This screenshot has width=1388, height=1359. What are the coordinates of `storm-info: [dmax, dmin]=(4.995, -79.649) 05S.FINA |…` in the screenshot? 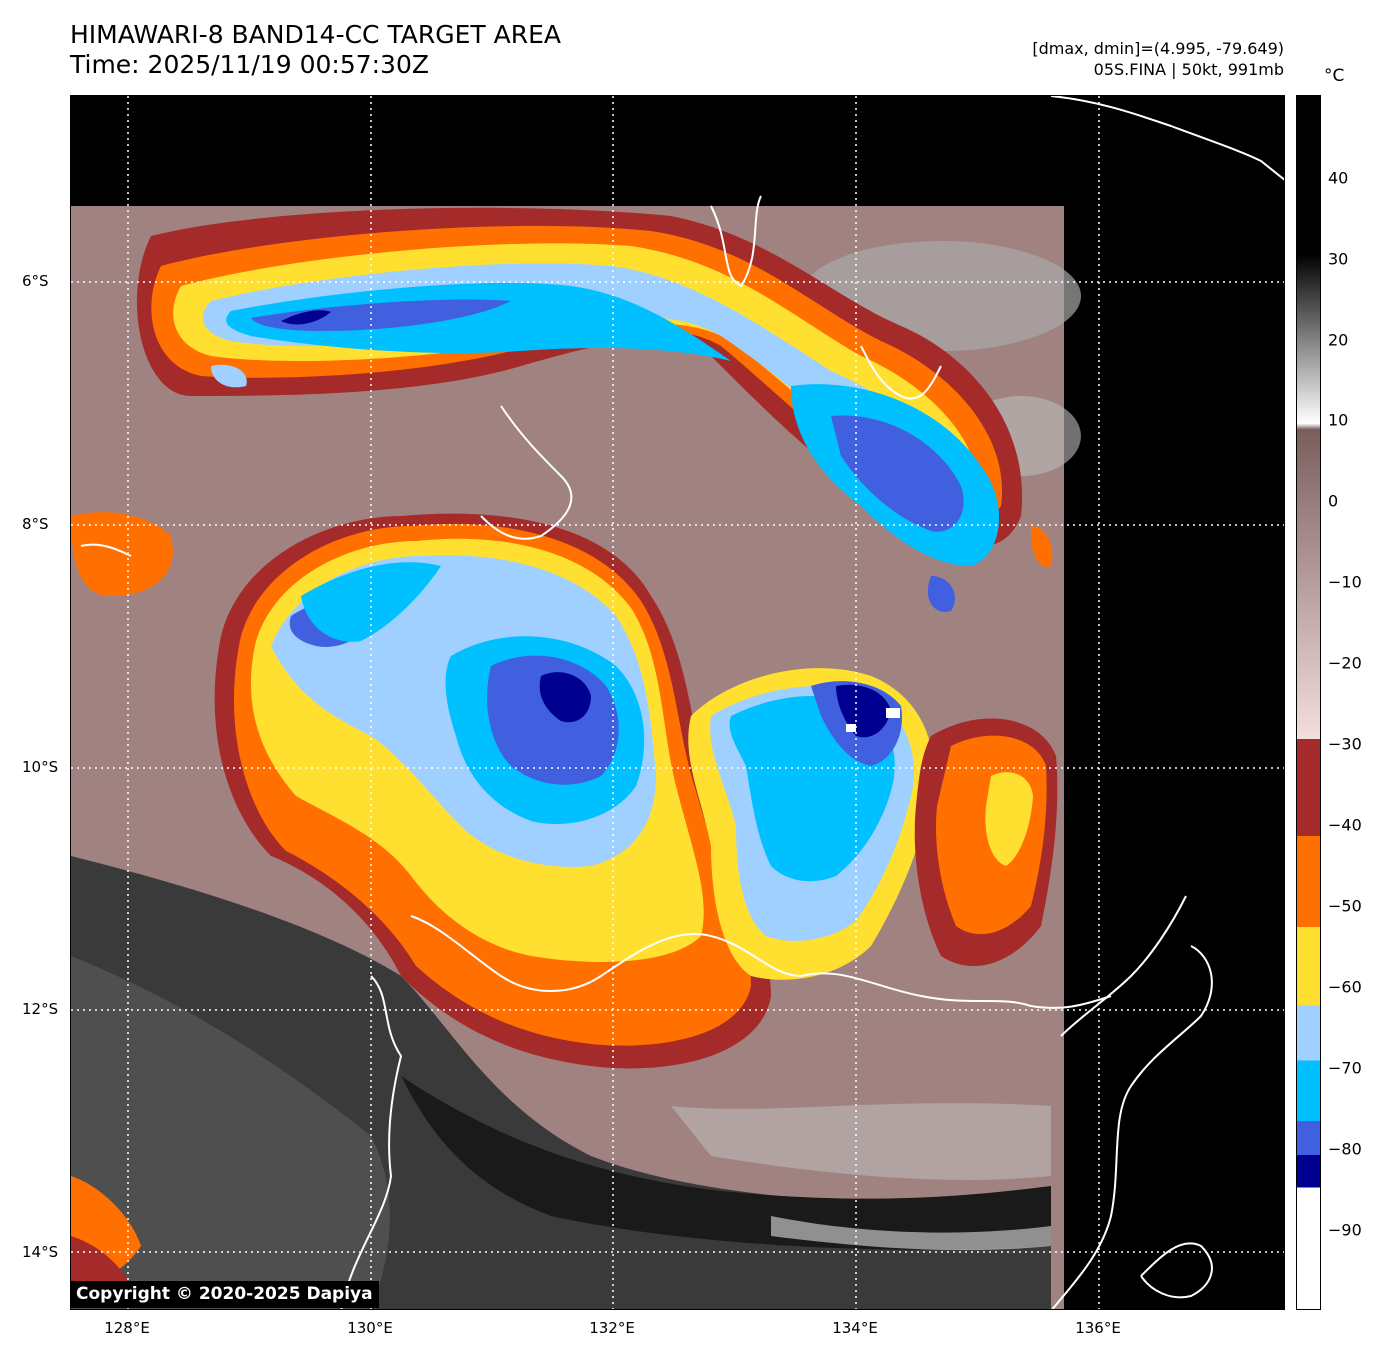 It's located at (1158, 59).